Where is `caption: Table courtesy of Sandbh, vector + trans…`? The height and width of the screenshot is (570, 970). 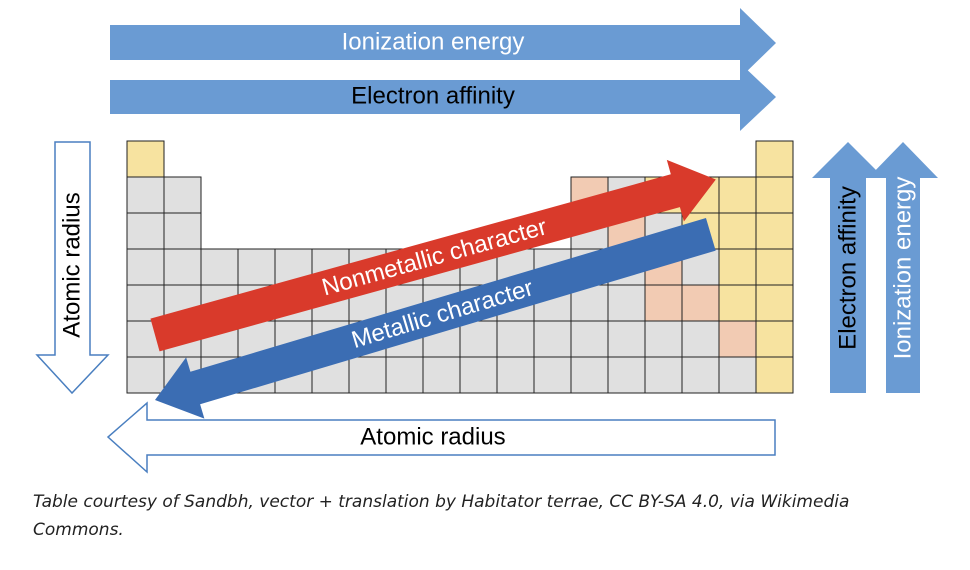 caption: Table courtesy of Sandbh, vector + trans… is located at coordinates (441, 516).